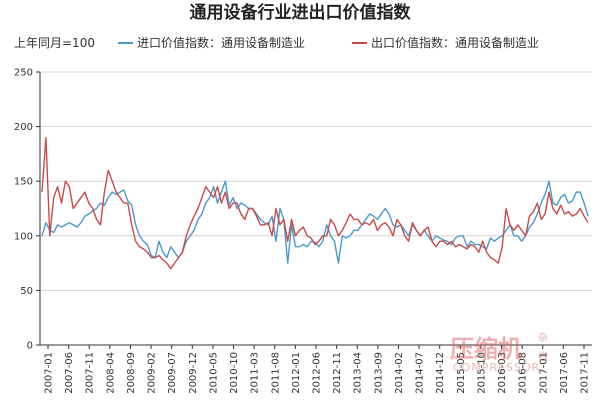  Describe the element at coordinates (301, 12) in the screenshot. I see `chart-title: 通用设备行业进出口价值指数` at that location.